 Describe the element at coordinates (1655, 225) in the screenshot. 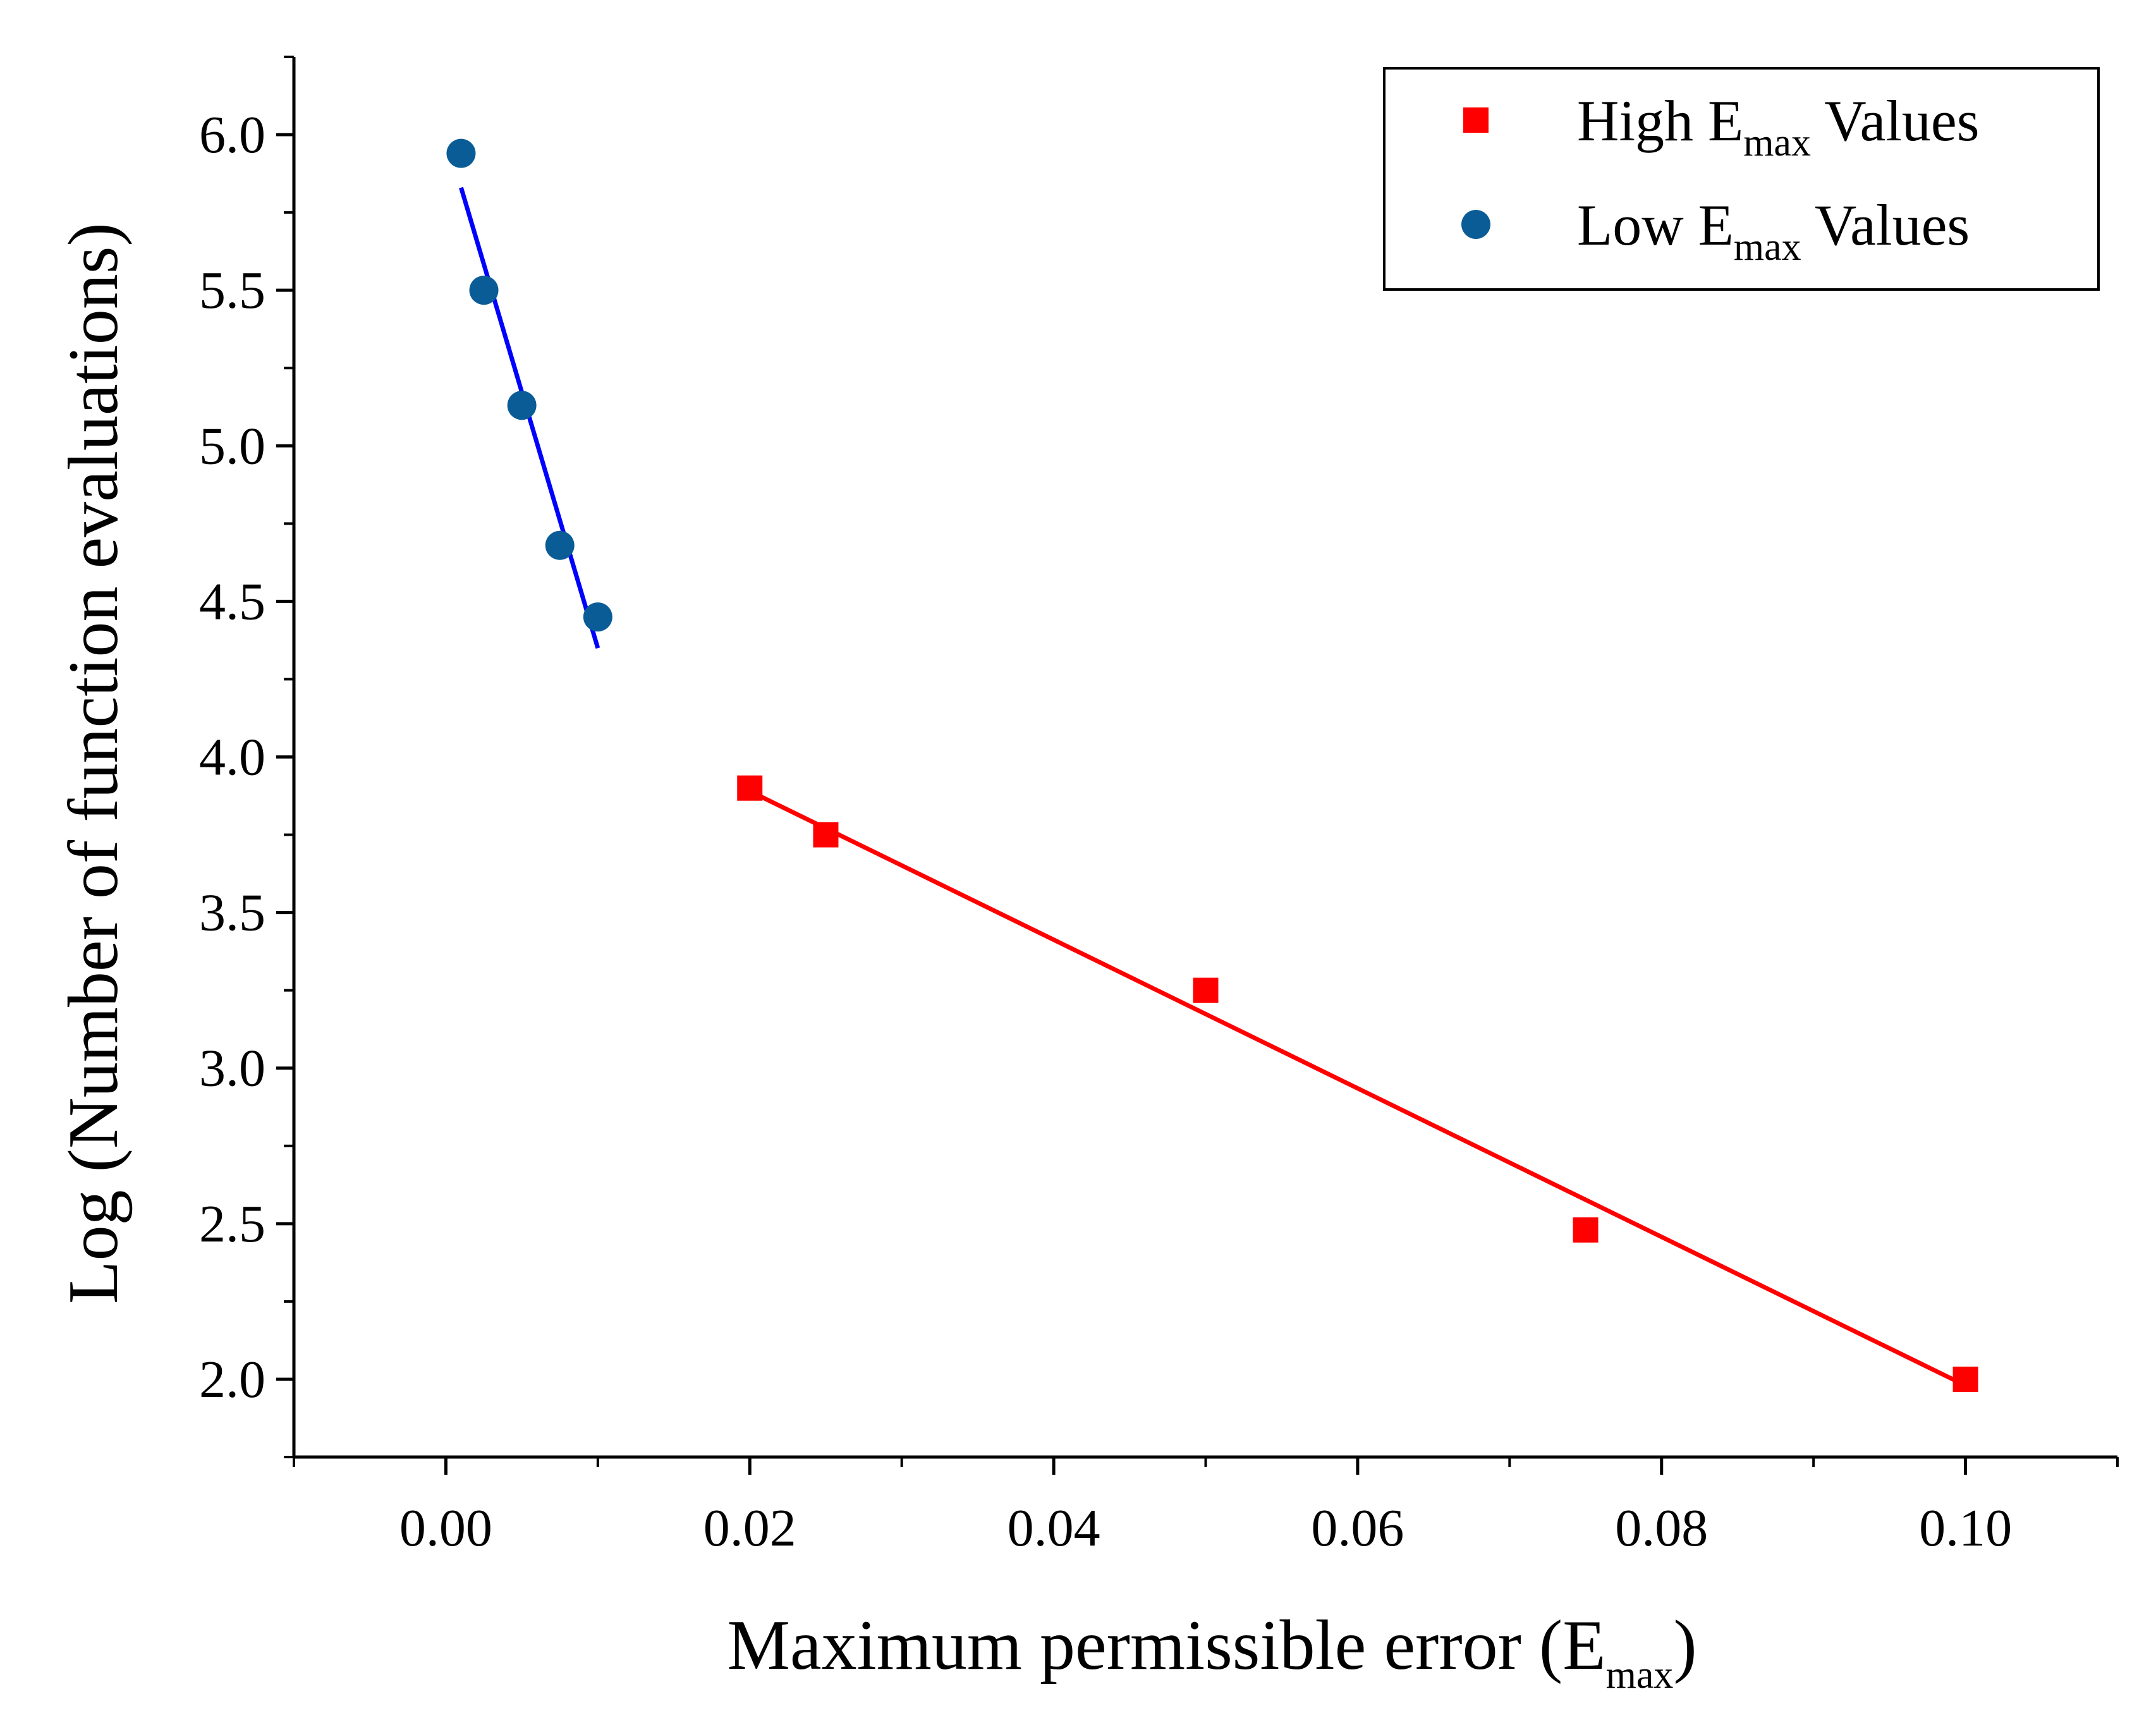

I see `legend-label-main: Low E` at that location.